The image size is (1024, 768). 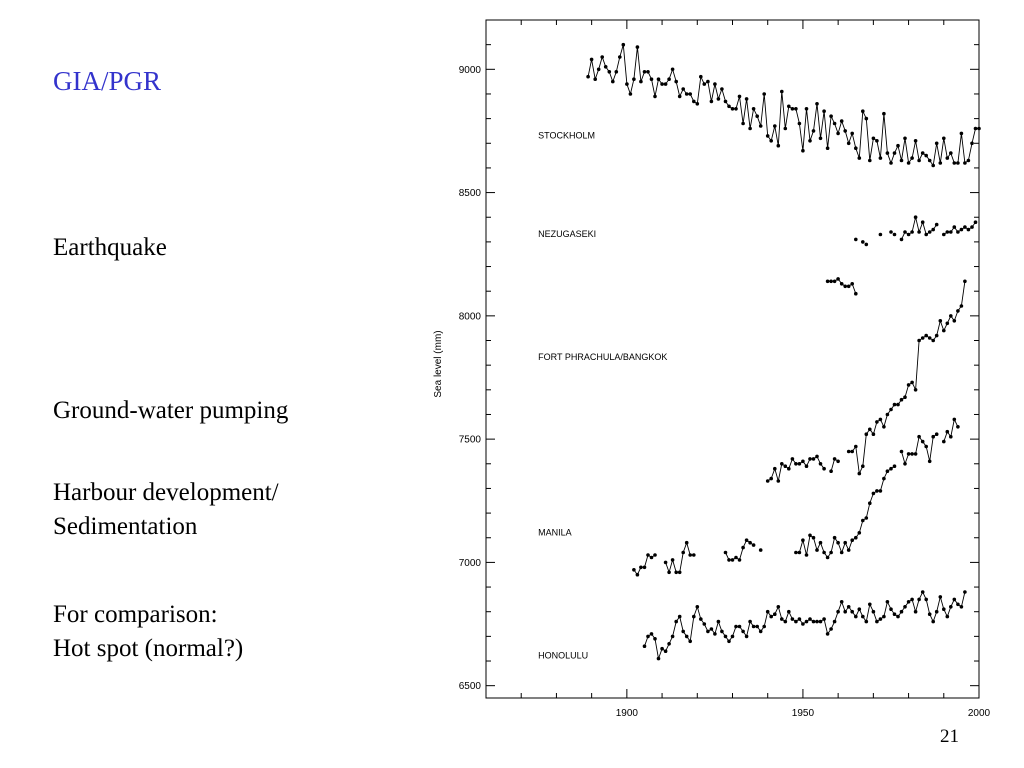 I want to click on series-label: MANILA, so click(x=555, y=532).